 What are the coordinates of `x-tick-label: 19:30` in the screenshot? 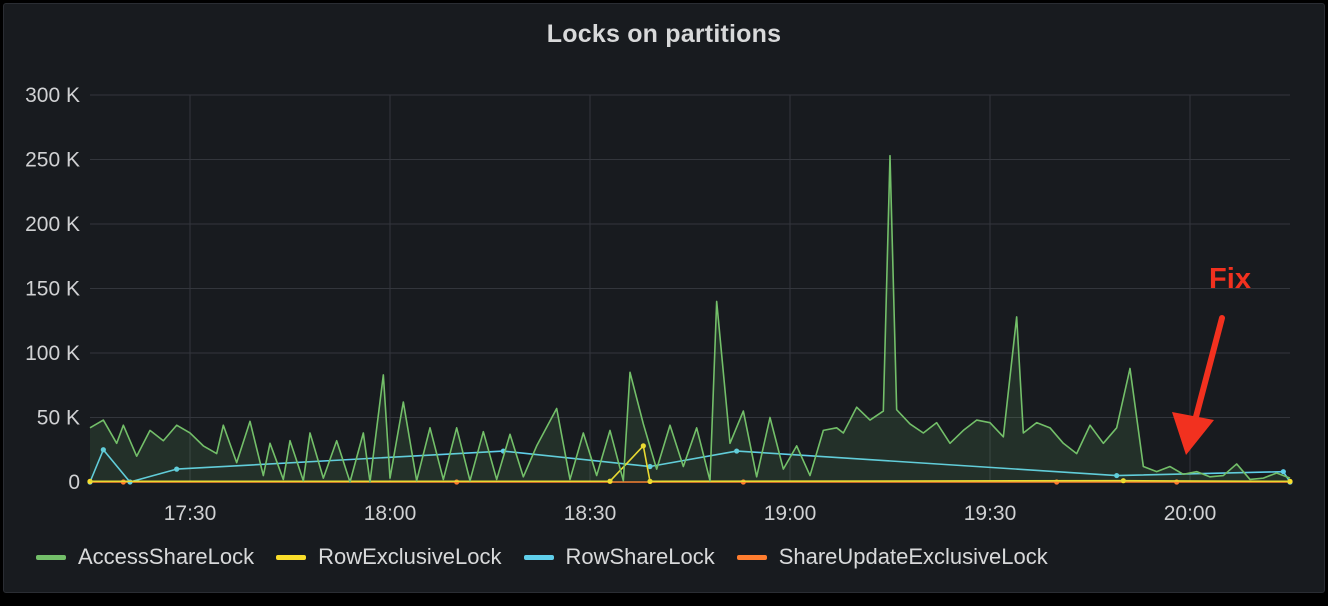 It's located at (990, 513).